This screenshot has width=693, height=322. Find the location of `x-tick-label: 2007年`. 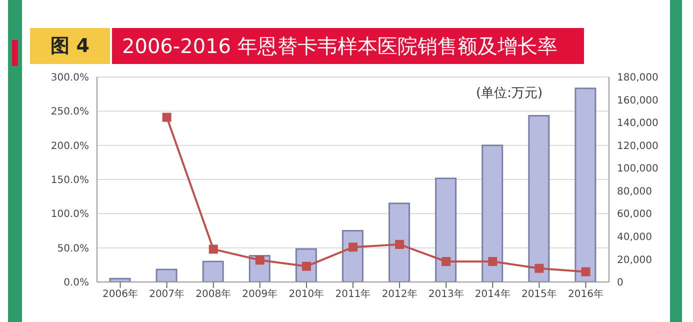

x-tick-label: 2007年 is located at coordinates (167, 294).